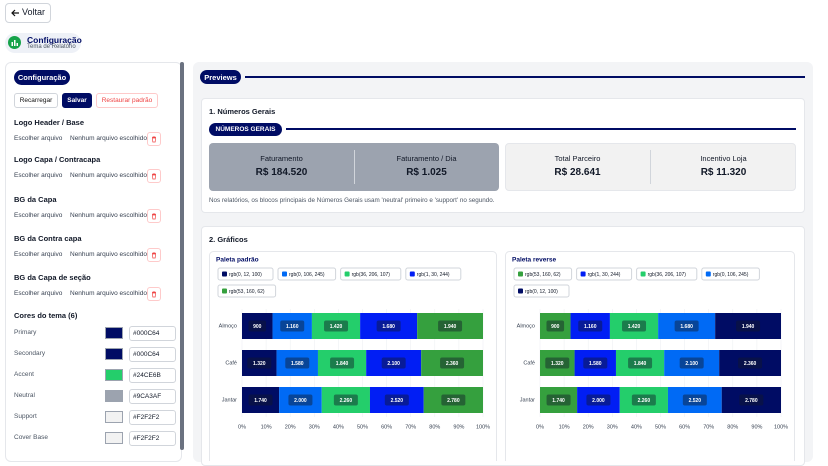  Describe the element at coordinates (723, 172) in the screenshot. I see `stat-value: R$ 11.320` at that location.